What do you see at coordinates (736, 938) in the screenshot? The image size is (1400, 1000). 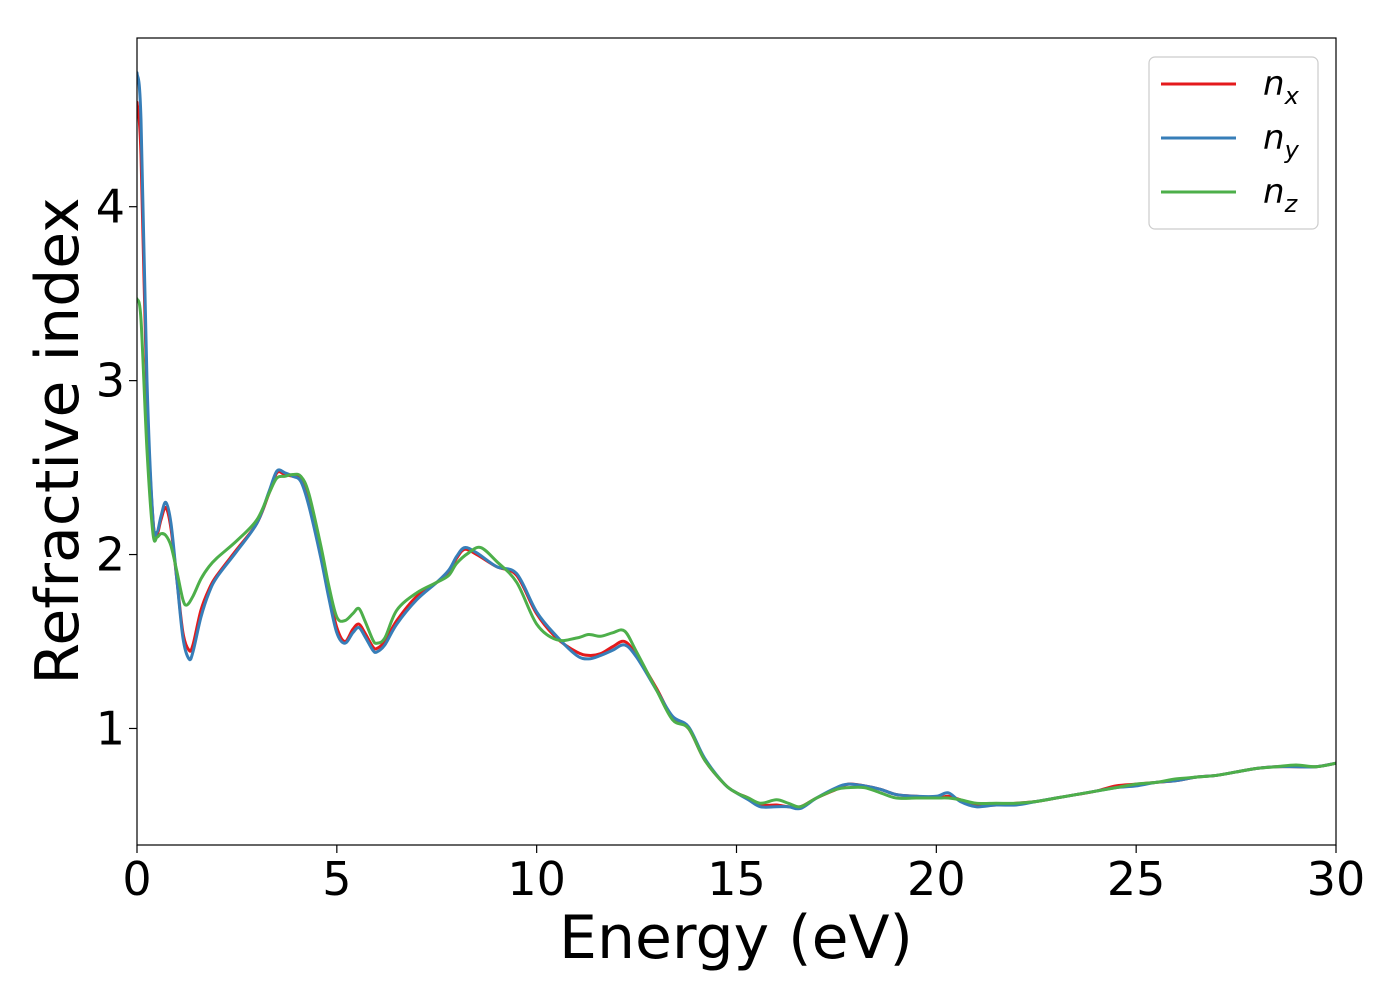 I see `x-axis-label: Energy (eV)` at bounding box center [736, 938].